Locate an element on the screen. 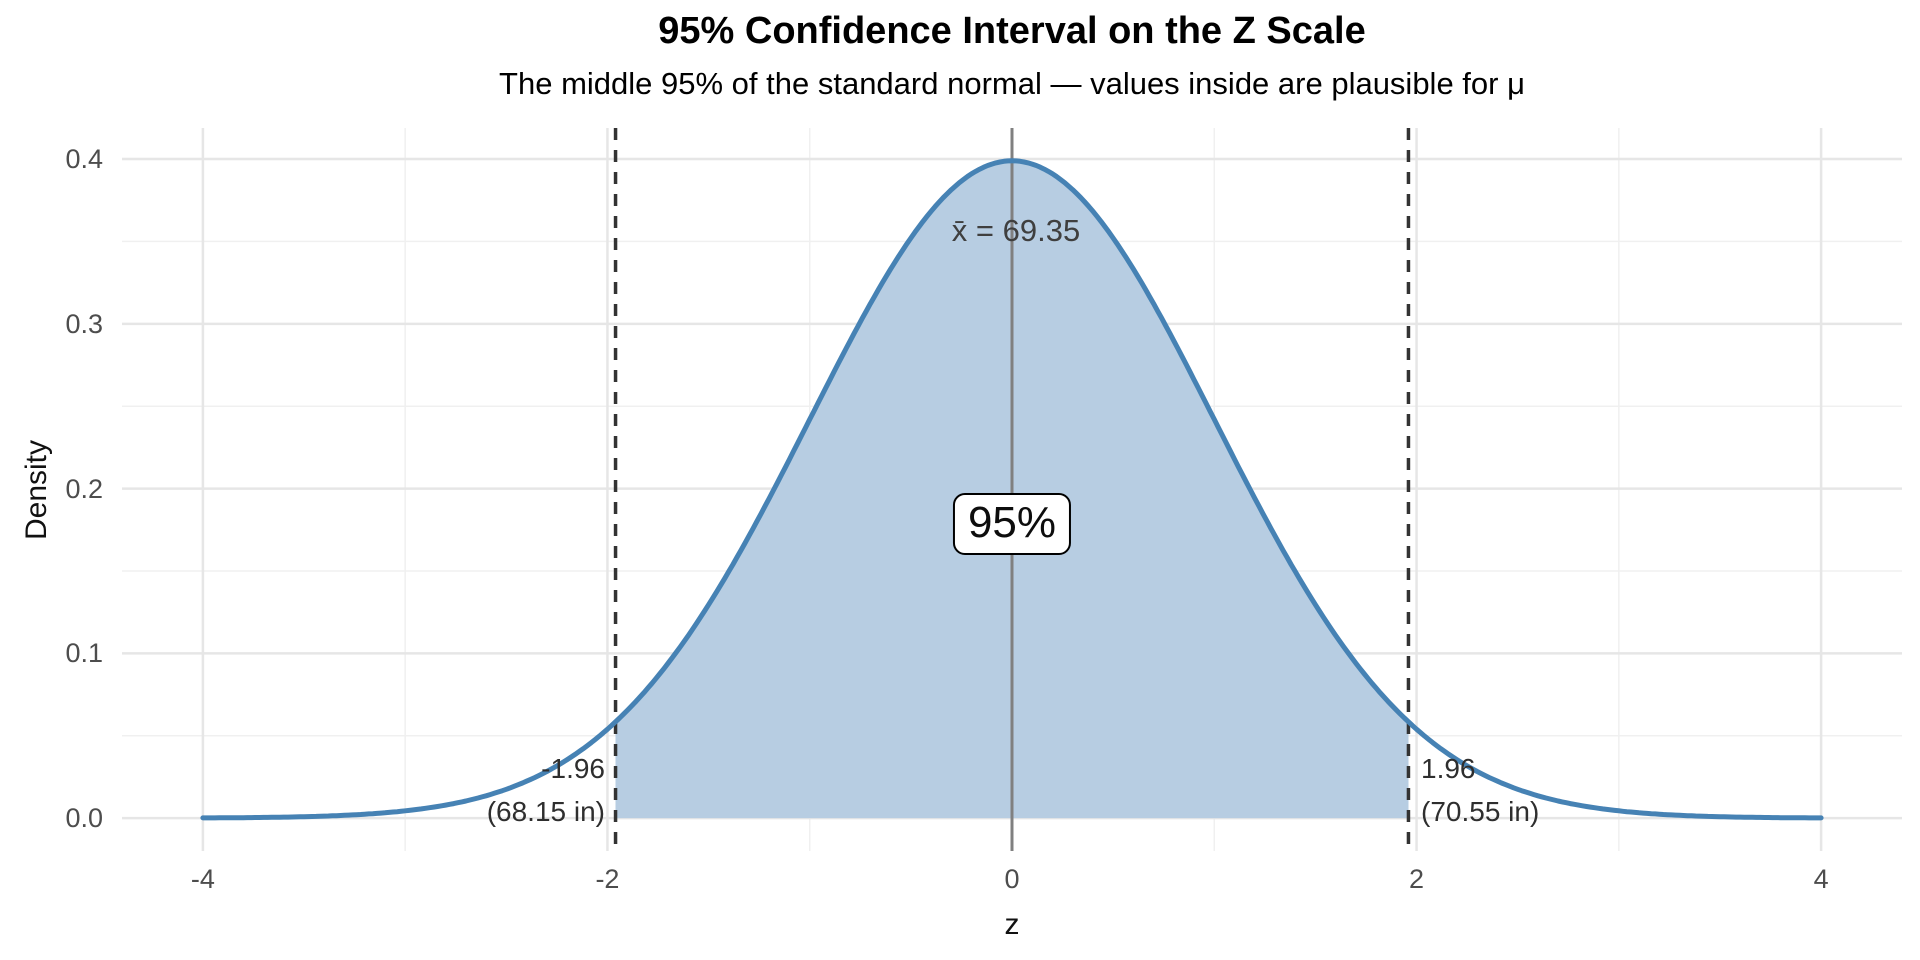  x-tick-label: -2 is located at coordinates (607, 879).